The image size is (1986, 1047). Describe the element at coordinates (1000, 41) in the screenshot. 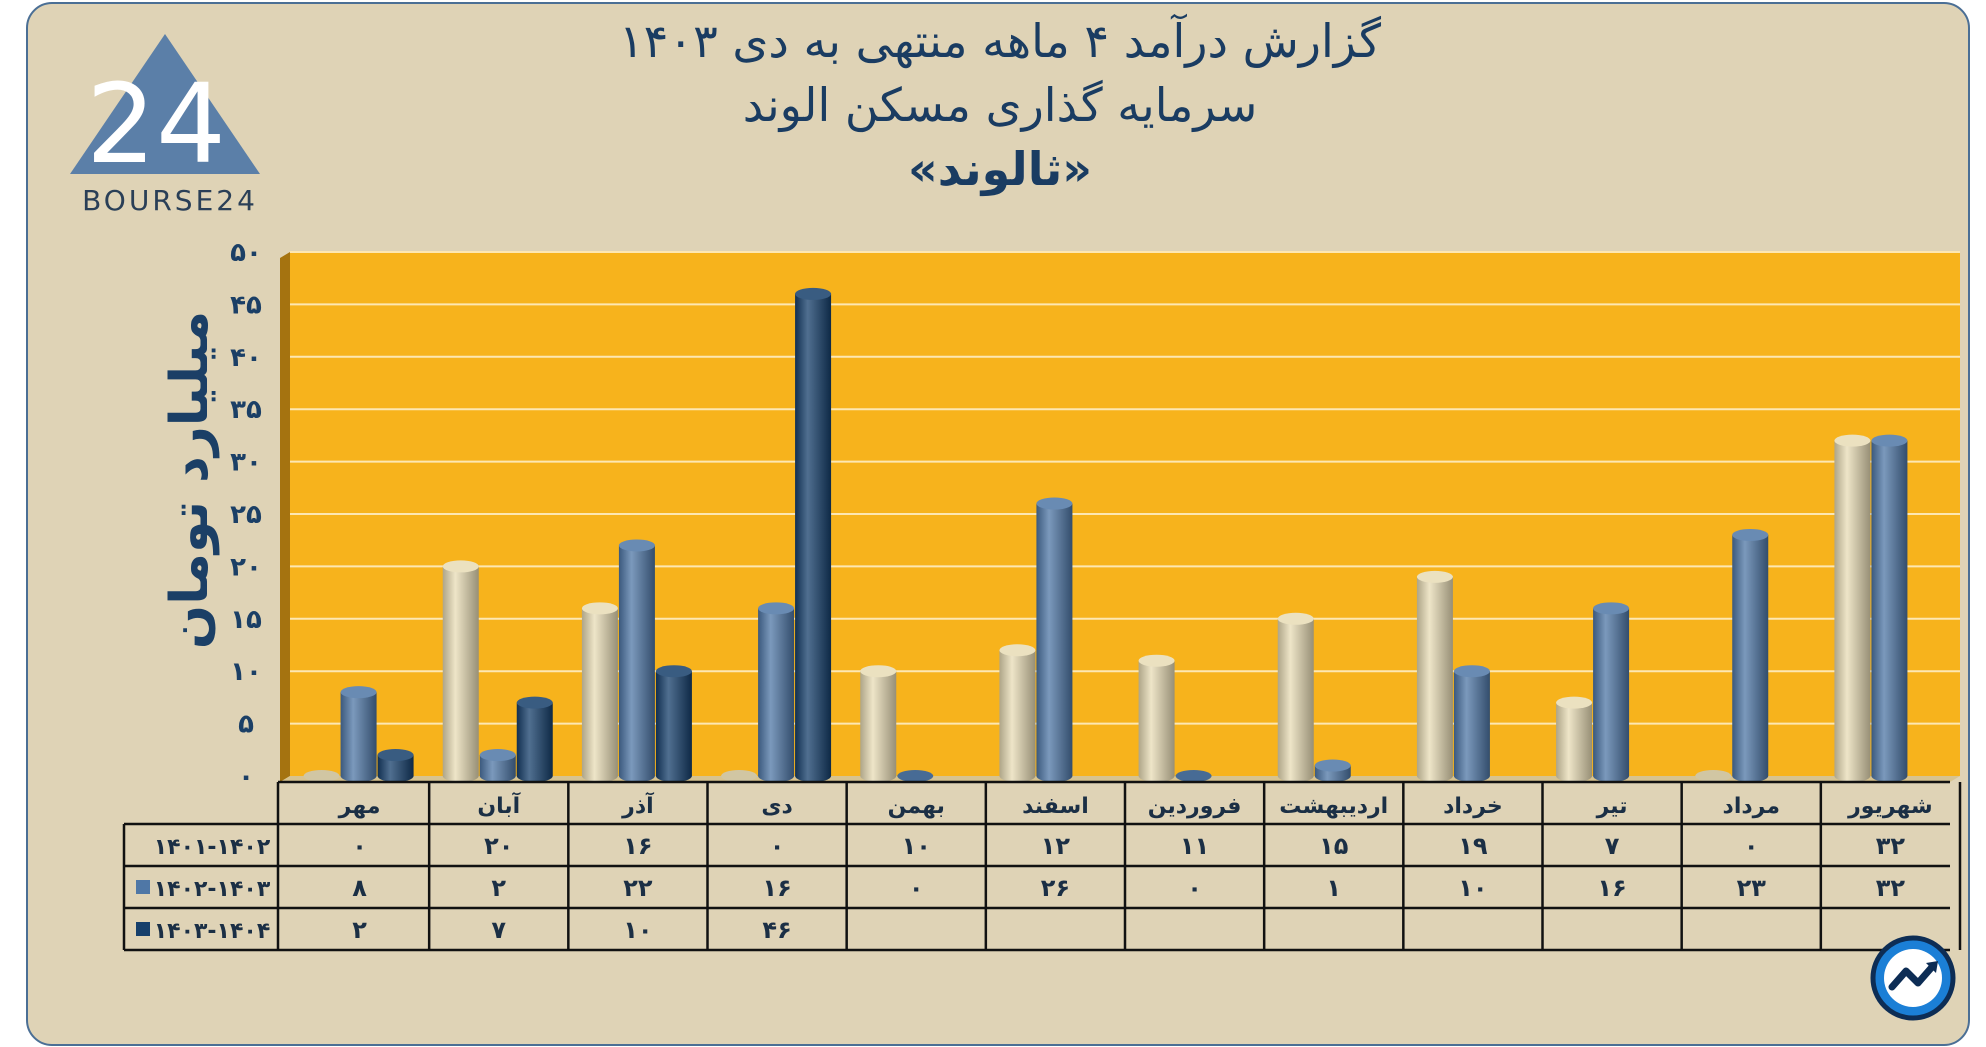

I see `title-line-1: گزارش درآمد ۴ ماهه منتهی به دی ۱۴۰۳` at that location.